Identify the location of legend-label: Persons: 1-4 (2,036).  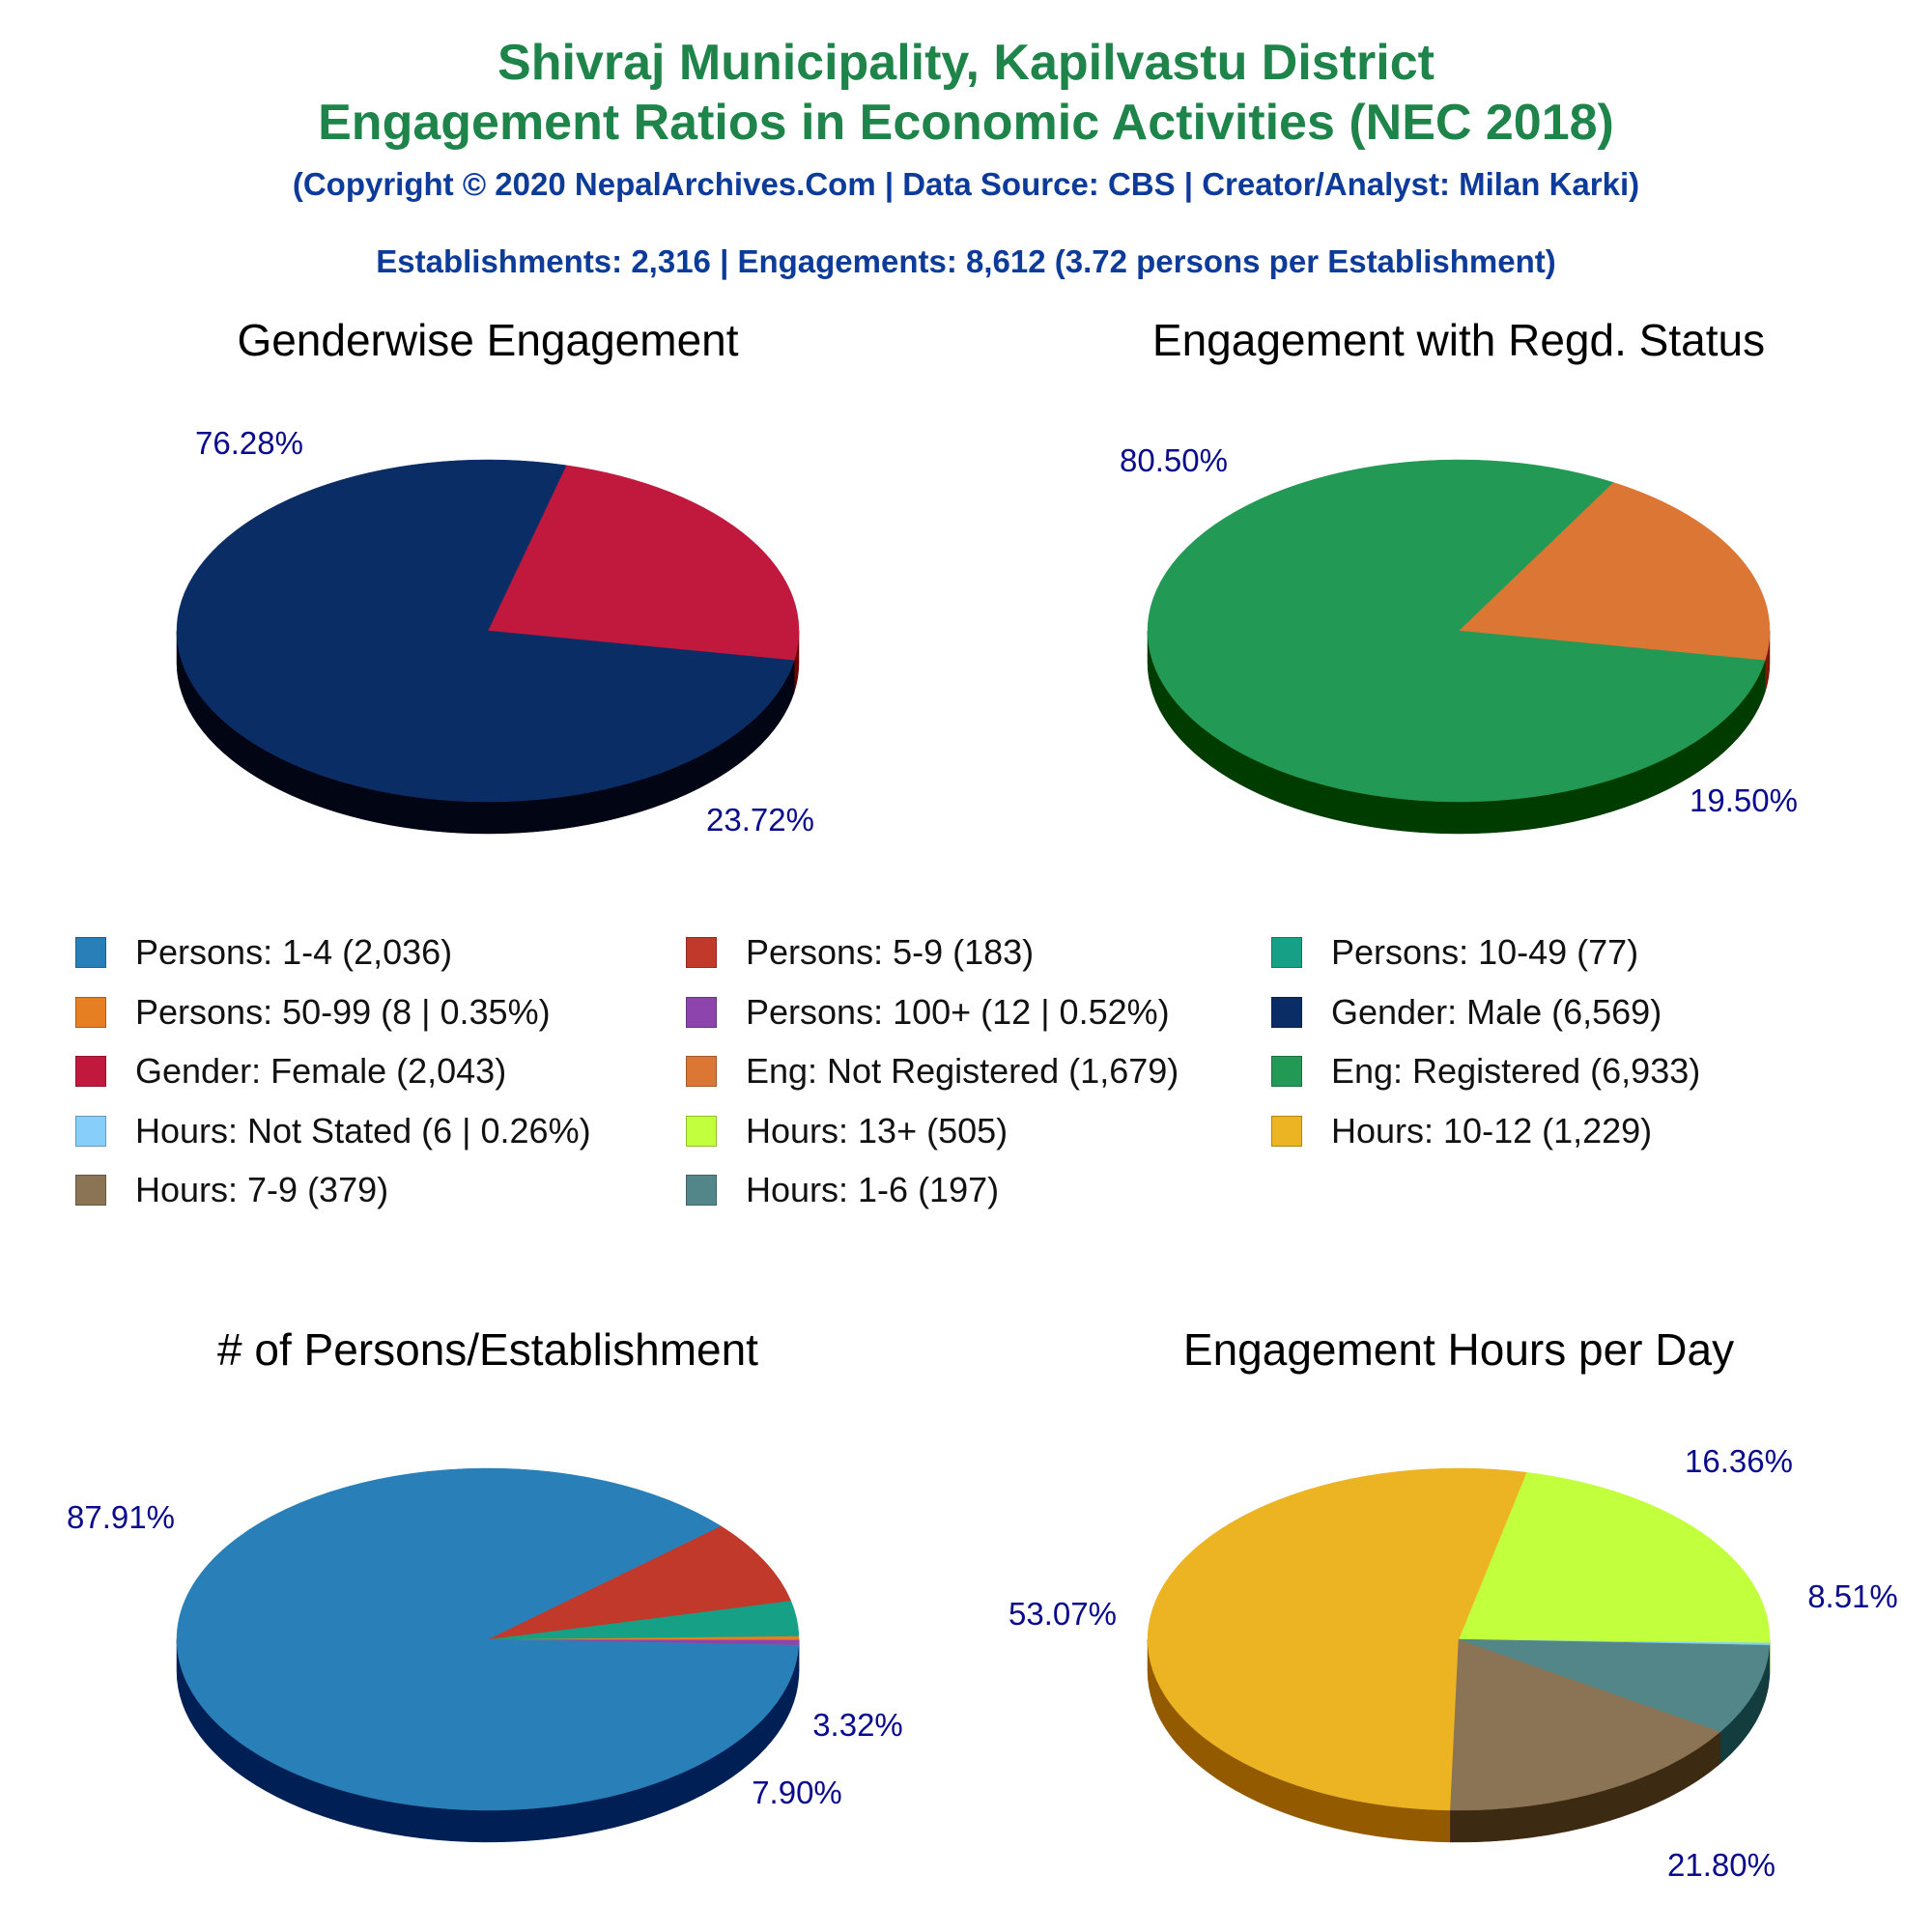
(294, 952).